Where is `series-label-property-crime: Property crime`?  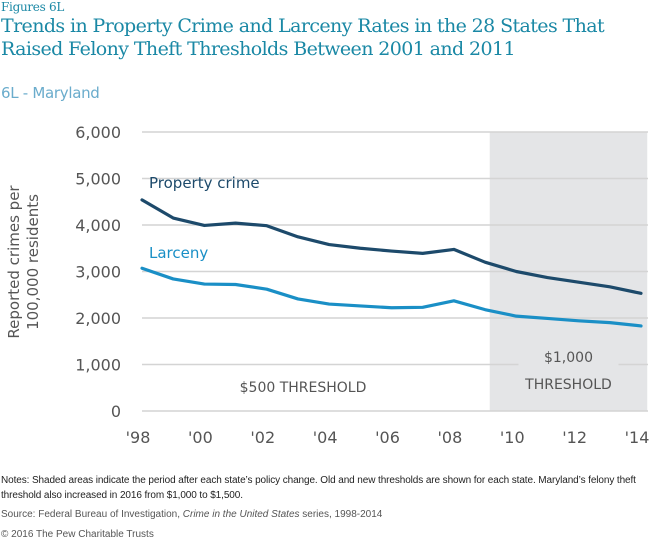 series-label-property-crime: Property crime is located at coordinates (204, 183).